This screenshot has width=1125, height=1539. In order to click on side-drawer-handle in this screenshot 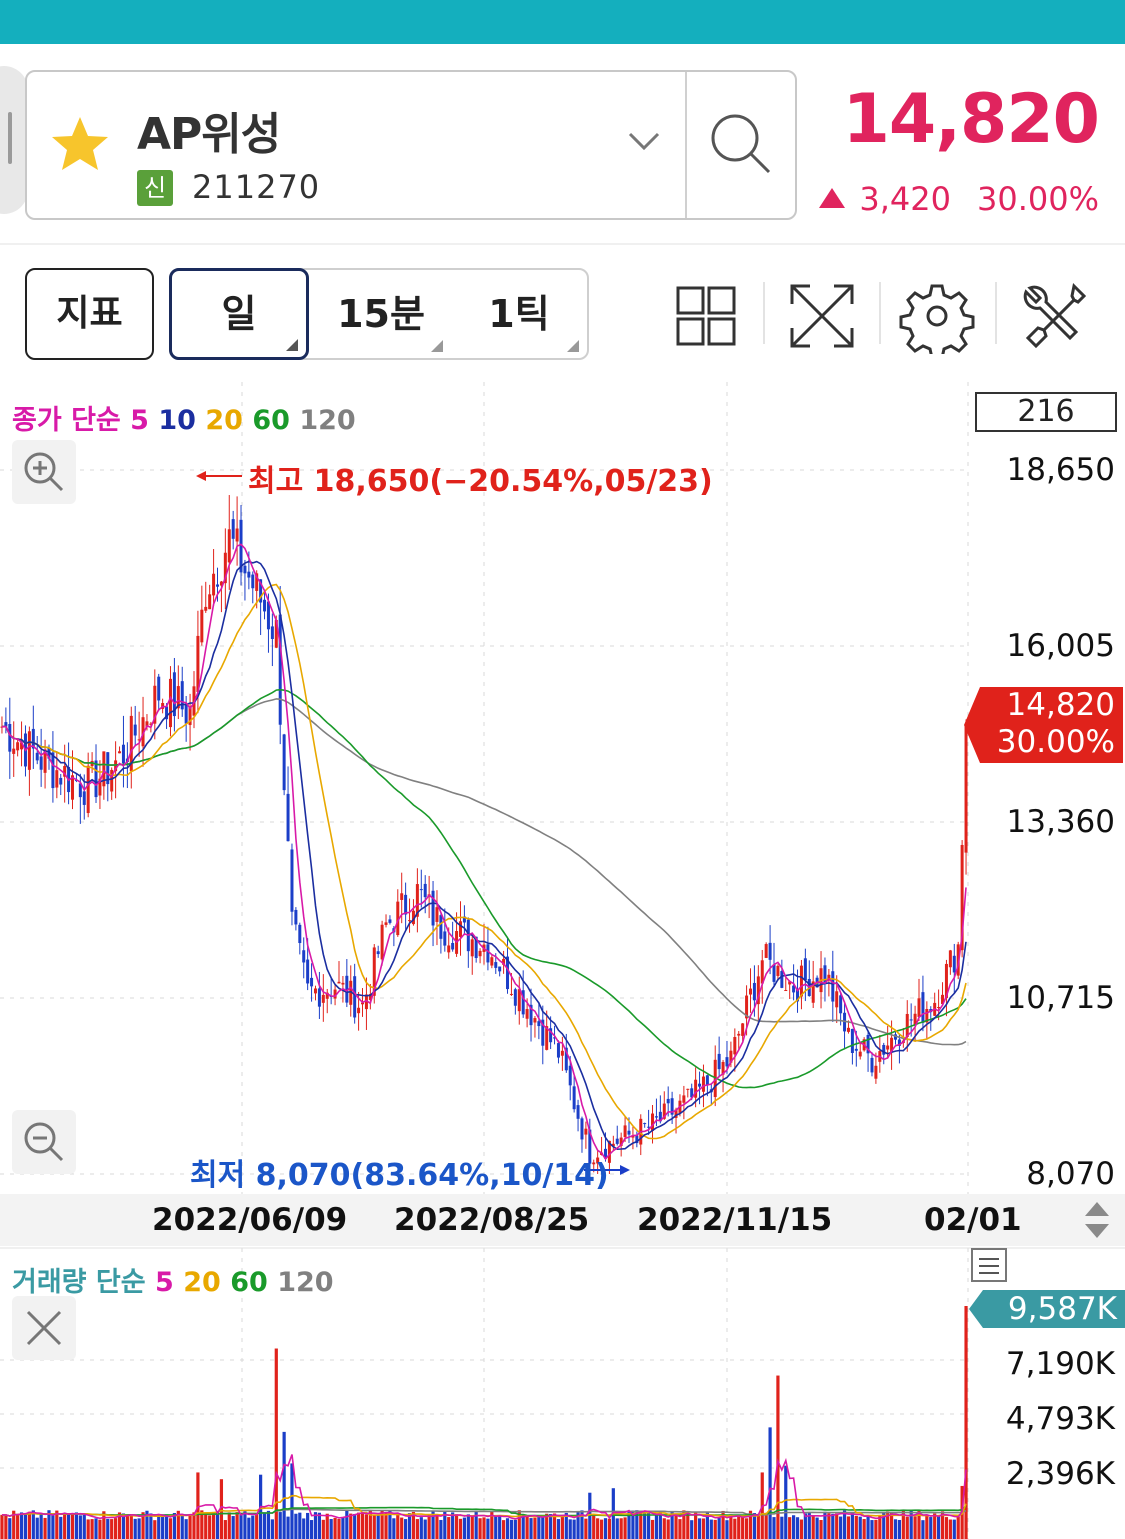, I will do `click(14, 140)`.